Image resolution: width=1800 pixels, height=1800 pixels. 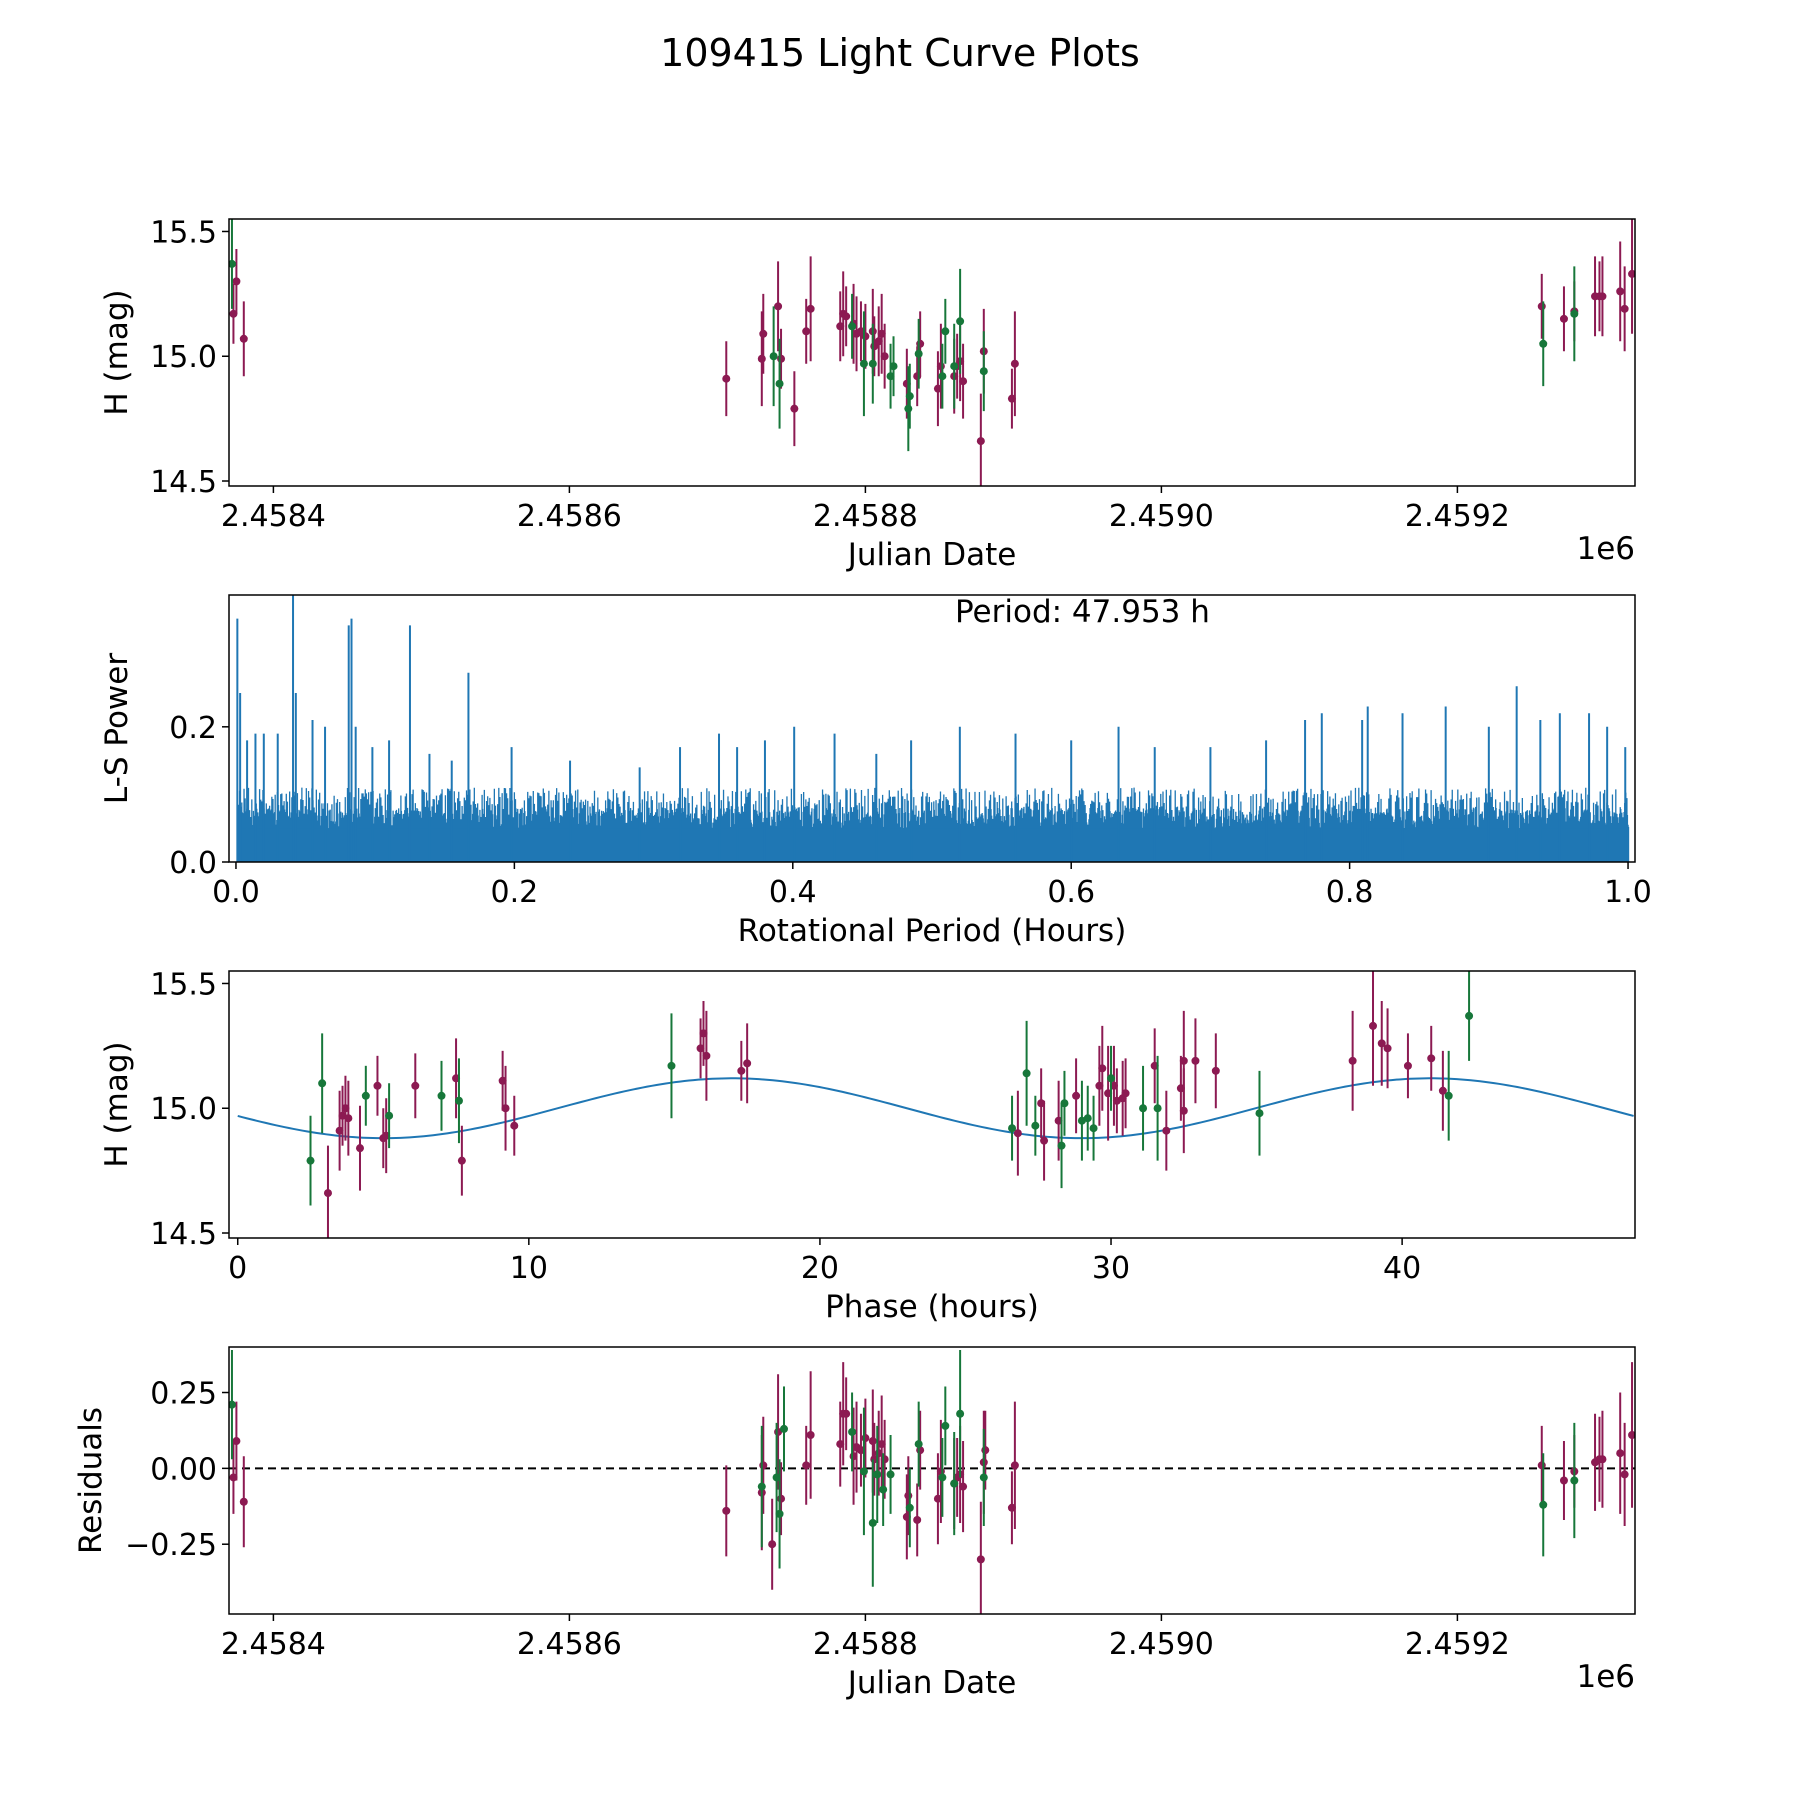 I want to click on y-tick-label: 0.2, so click(x=193, y=728).